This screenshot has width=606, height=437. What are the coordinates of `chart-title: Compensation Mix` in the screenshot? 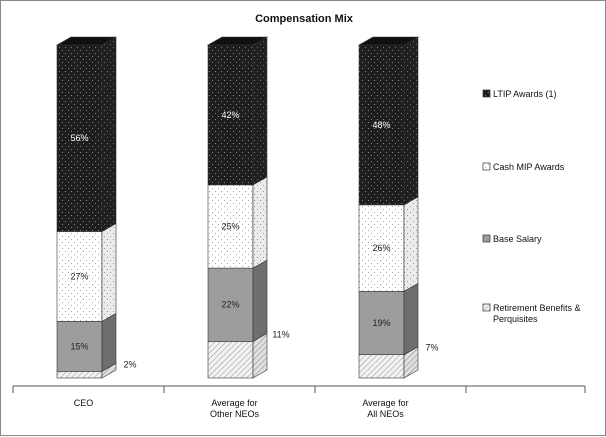 It's located at (304, 19).